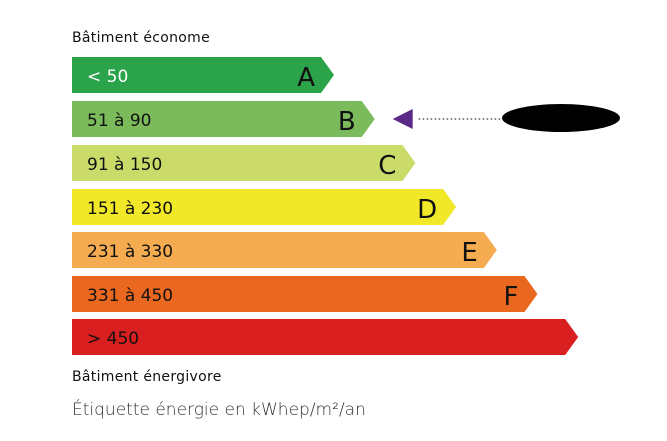 This screenshot has height=441, width=667. Describe the element at coordinates (305, 294) in the screenshot. I see `bar-F` at that location.